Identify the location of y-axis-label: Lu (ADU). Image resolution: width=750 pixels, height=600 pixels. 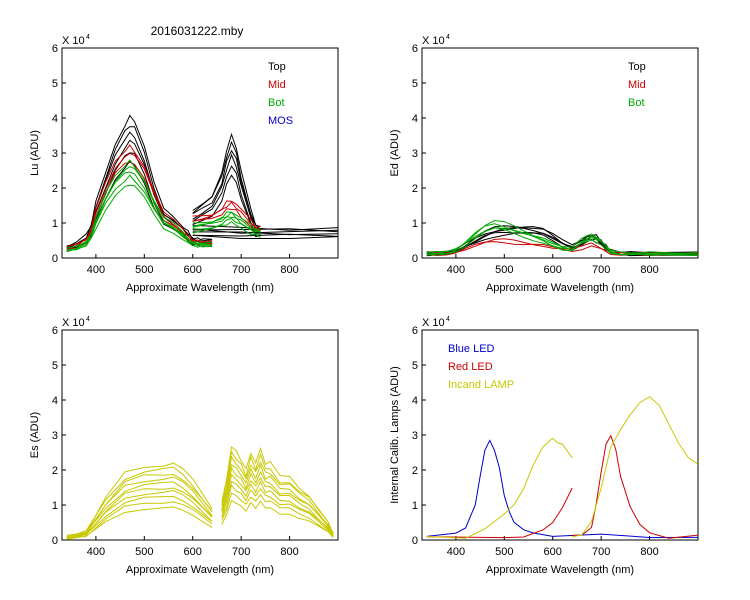
(35, 153).